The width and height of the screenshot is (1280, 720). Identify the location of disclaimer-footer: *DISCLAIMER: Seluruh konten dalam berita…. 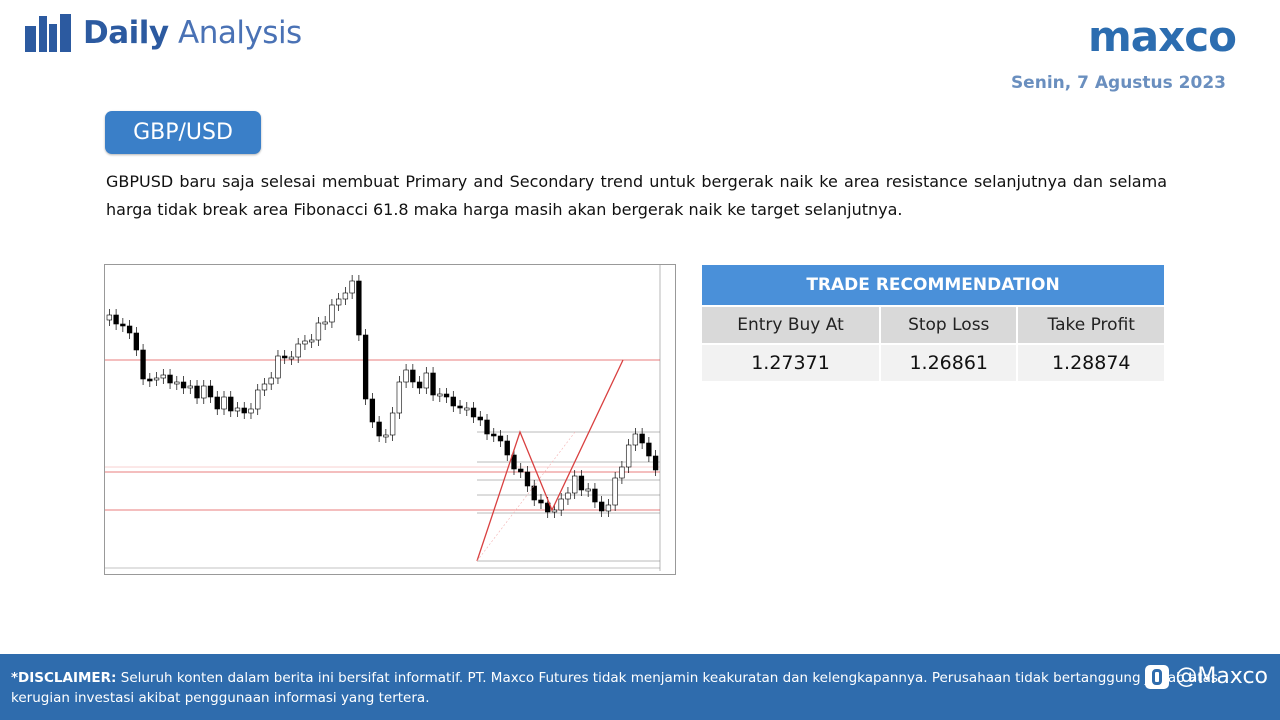
(640, 687).